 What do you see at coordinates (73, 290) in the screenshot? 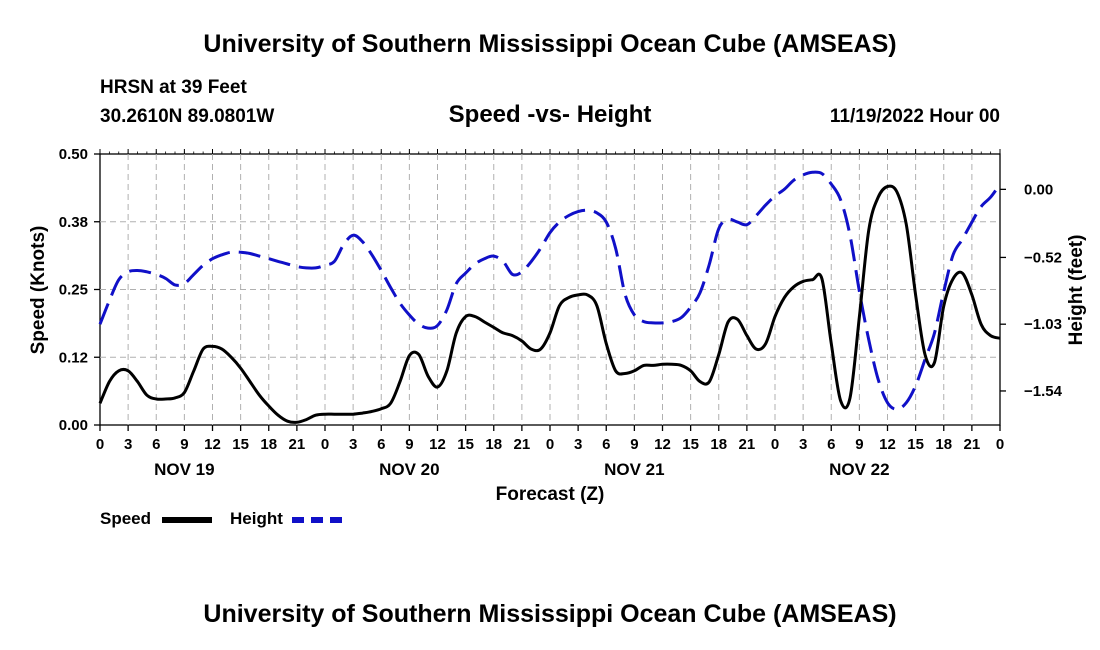
I see `y-left-tick-label: 0.25` at bounding box center [73, 290].